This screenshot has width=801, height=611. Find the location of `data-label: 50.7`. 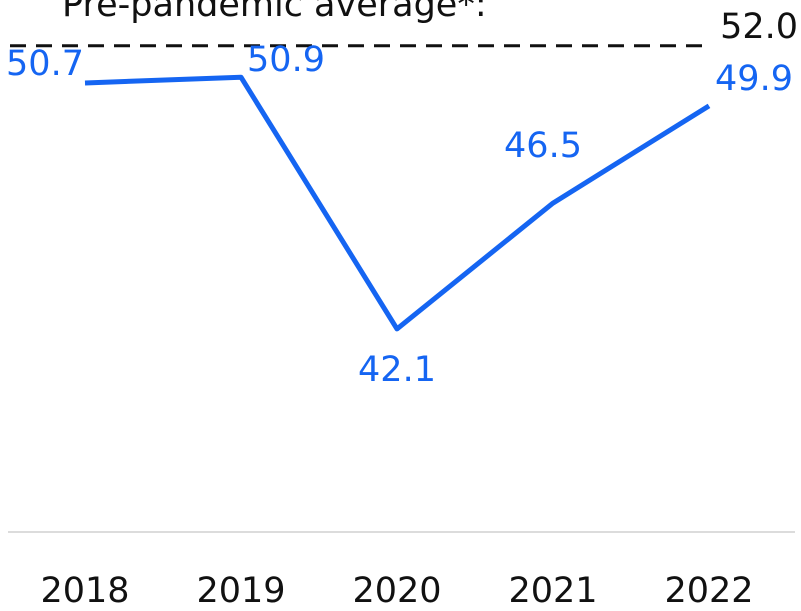

data-label: 50.7 is located at coordinates (45, 64).